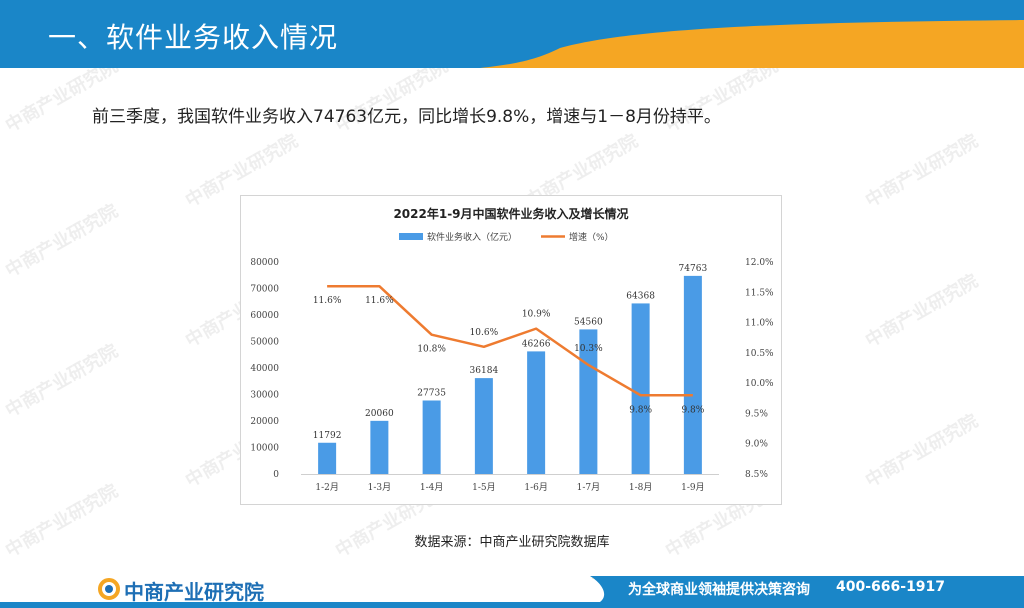  What do you see at coordinates (264, 316) in the screenshot?
I see `y-left-tick-label: 60000` at bounding box center [264, 316].